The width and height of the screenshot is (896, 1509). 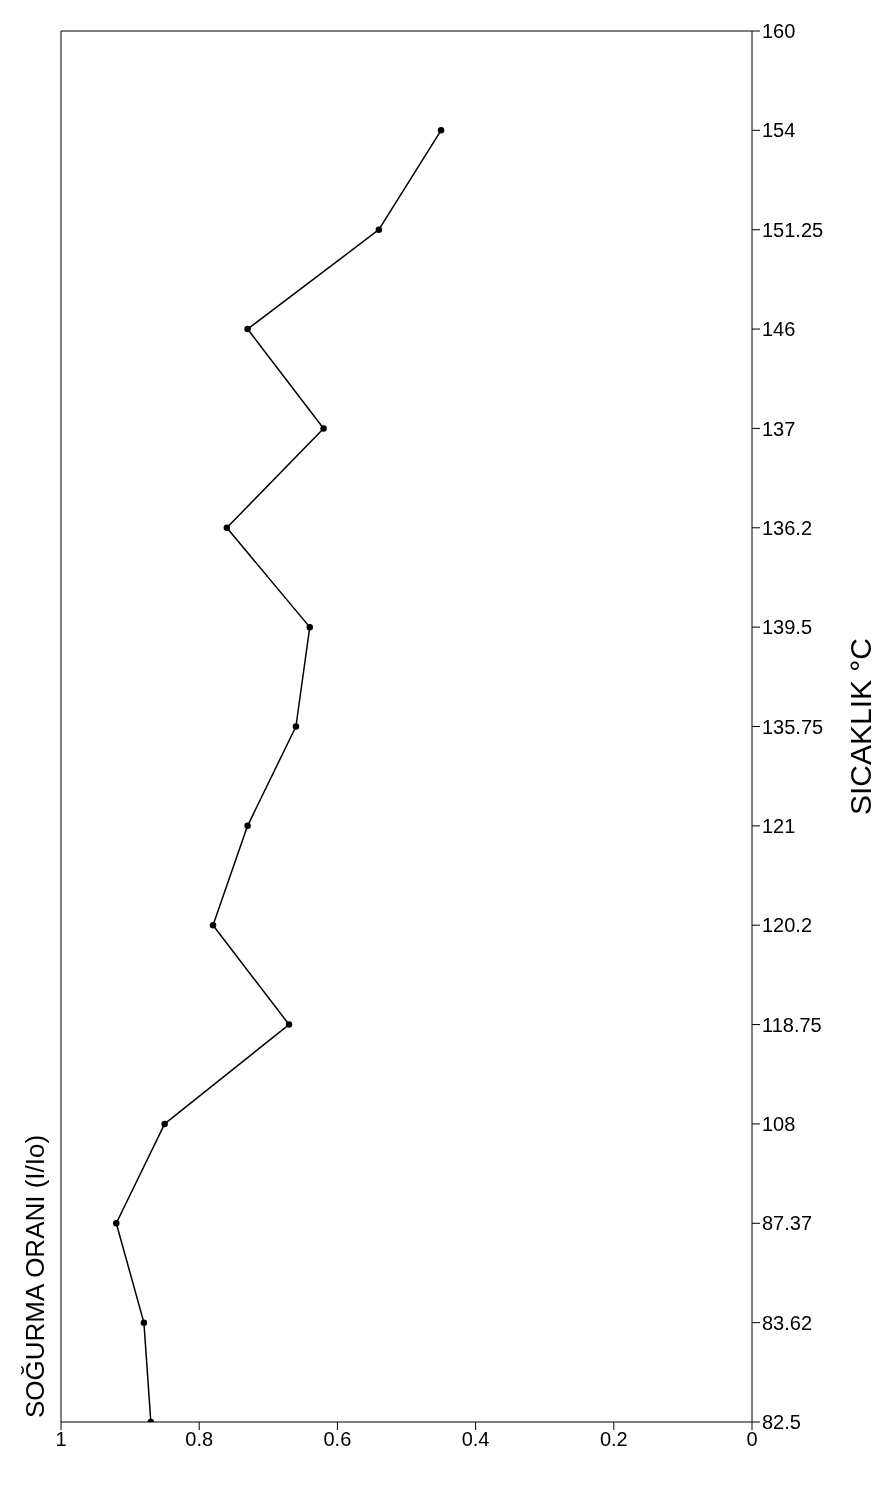 I want to click on y-tick-label: 160, so click(x=779, y=31).